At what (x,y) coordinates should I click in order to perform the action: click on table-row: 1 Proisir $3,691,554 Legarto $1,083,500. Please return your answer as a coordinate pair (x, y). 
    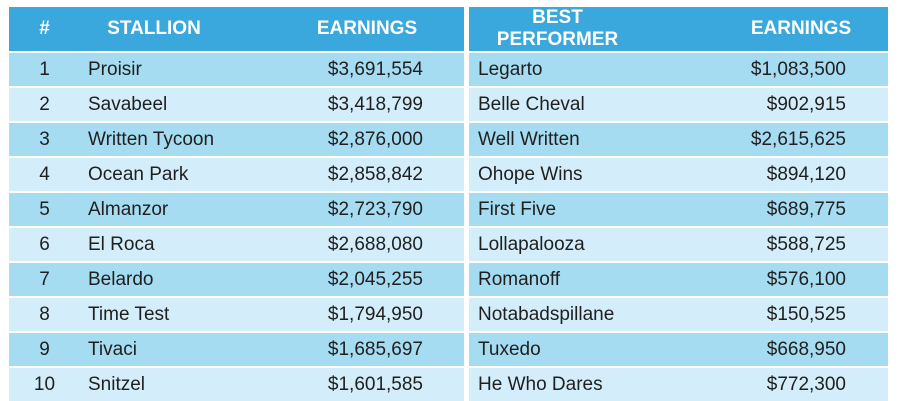
    Looking at the image, I should click on (448, 69).